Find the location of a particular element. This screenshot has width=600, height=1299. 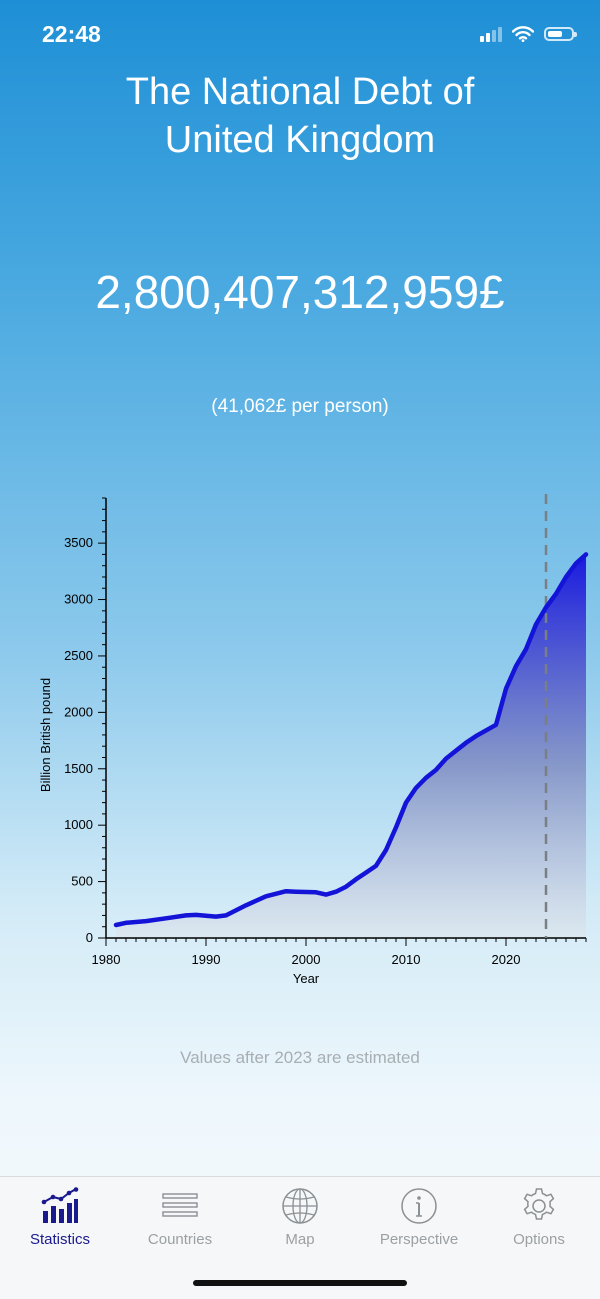

status-bar: 22:48 is located at coordinates (300, 35).